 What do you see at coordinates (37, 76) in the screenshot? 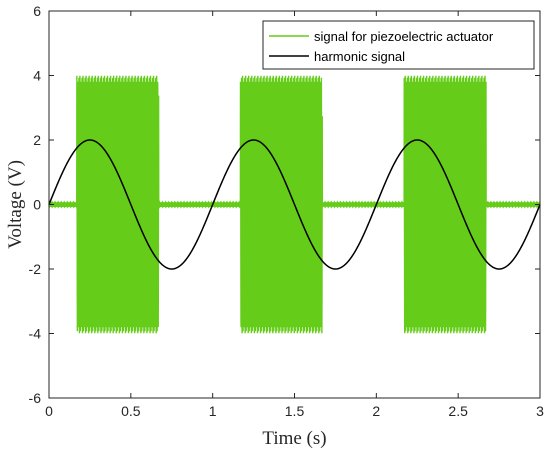
I see `y-tick-label: 4` at bounding box center [37, 76].